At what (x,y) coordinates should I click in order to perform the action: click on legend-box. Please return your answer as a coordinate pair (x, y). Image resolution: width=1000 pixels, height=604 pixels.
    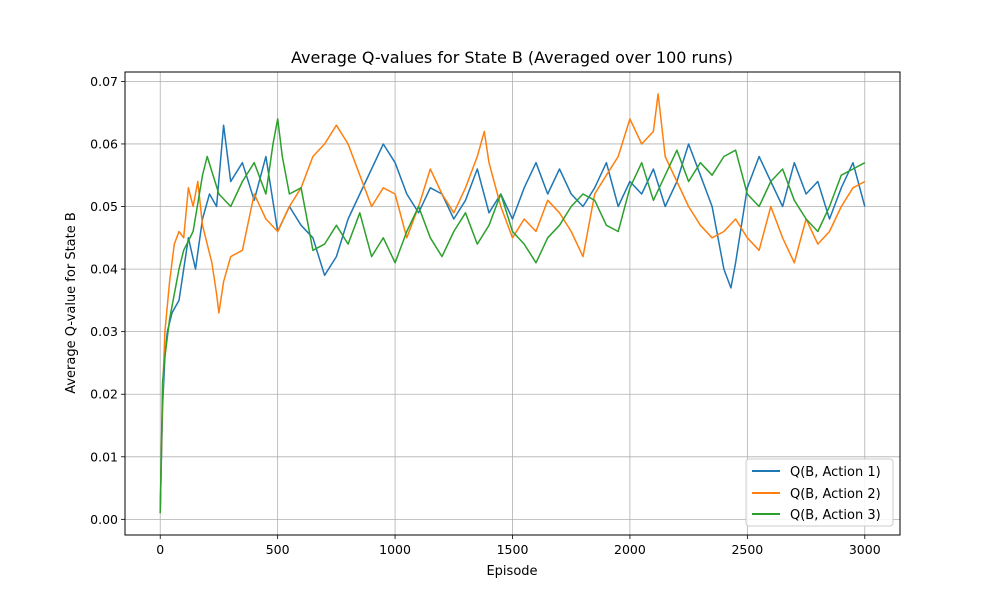
    Looking at the image, I should click on (819, 492).